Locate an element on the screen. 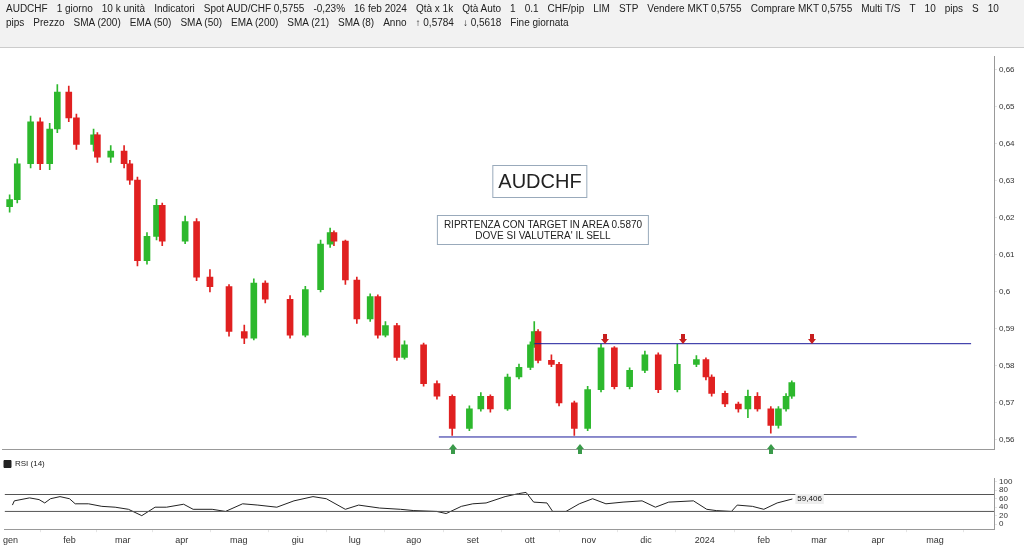  y-tick-label: 0,59 is located at coordinates (1007, 329).